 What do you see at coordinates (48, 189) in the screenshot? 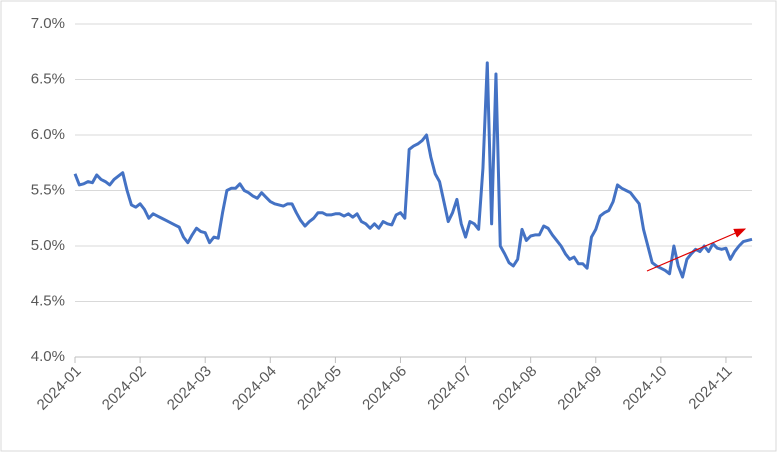
I see `y-tick-label: 5.5%` at bounding box center [48, 189].